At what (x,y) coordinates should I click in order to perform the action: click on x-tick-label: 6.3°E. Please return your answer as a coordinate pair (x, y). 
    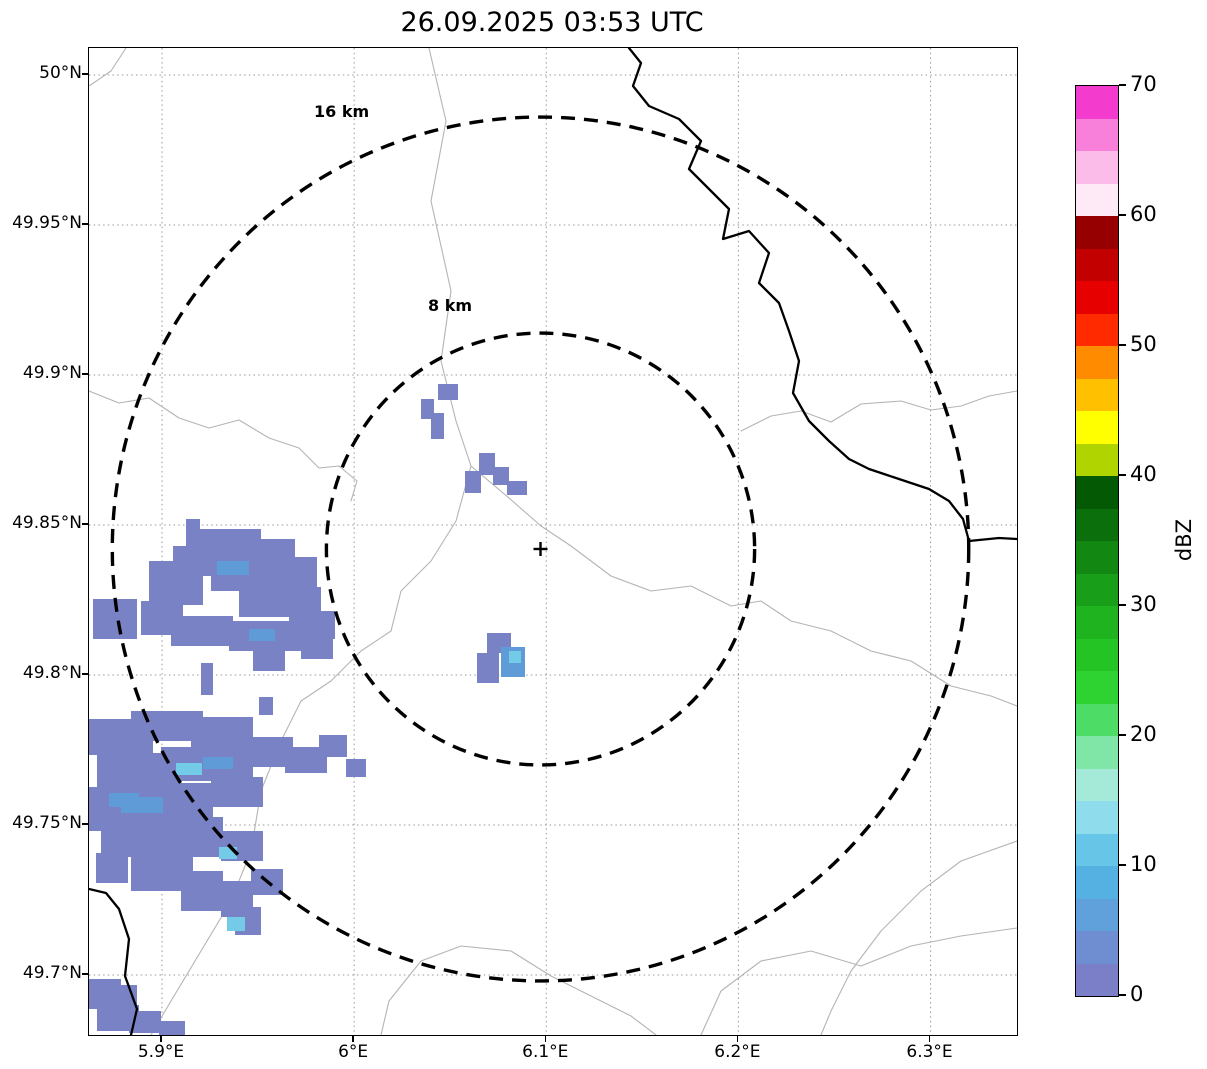
    Looking at the image, I should click on (929, 1052).